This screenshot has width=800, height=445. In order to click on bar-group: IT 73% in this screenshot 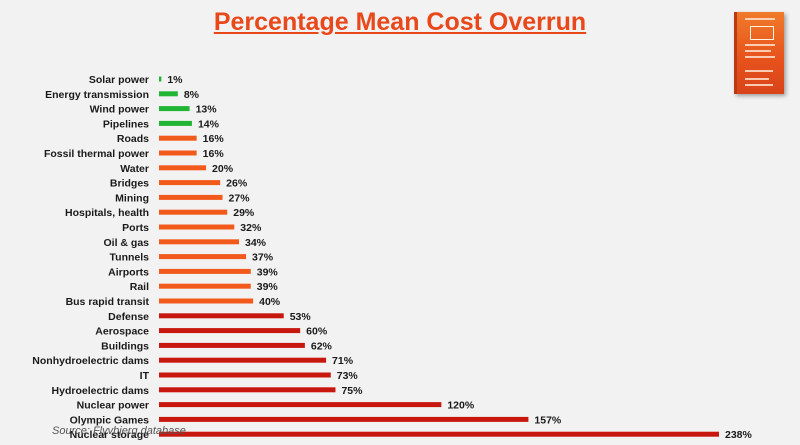, I will do `click(249, 376)`.